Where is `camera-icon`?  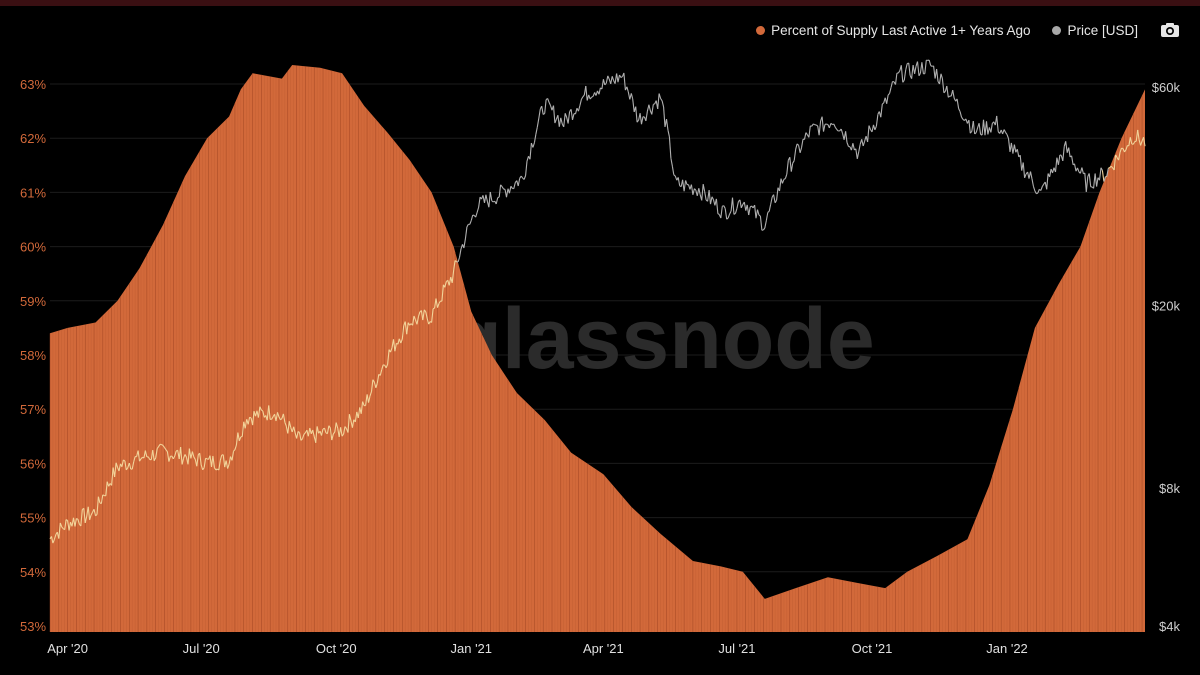 camera-icon is located at coordinates (1170, 30).